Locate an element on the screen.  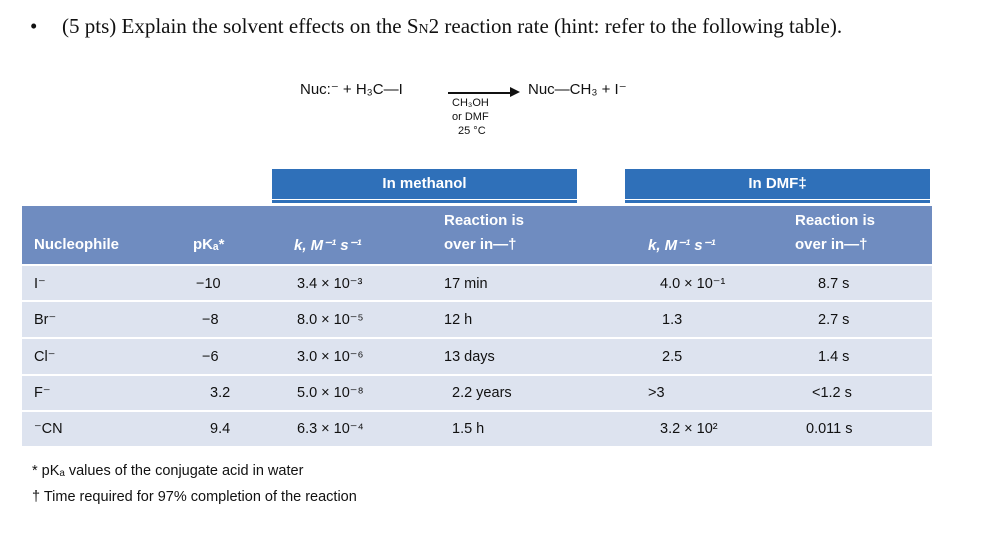
cell-k-dmf: 1.3 is located at coordinates (672, 320).